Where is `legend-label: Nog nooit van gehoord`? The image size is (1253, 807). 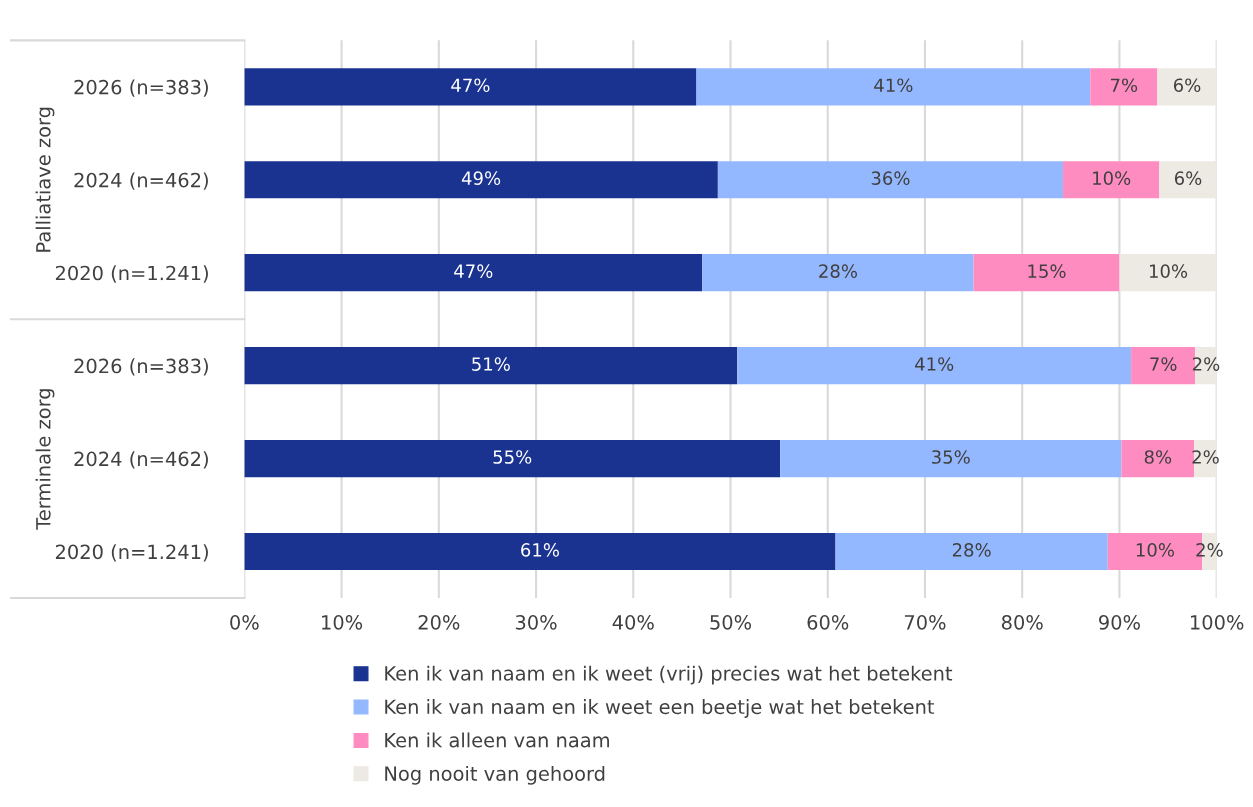 legend-label: Nog nooit van gehoord is located at coordinates (495, 775).